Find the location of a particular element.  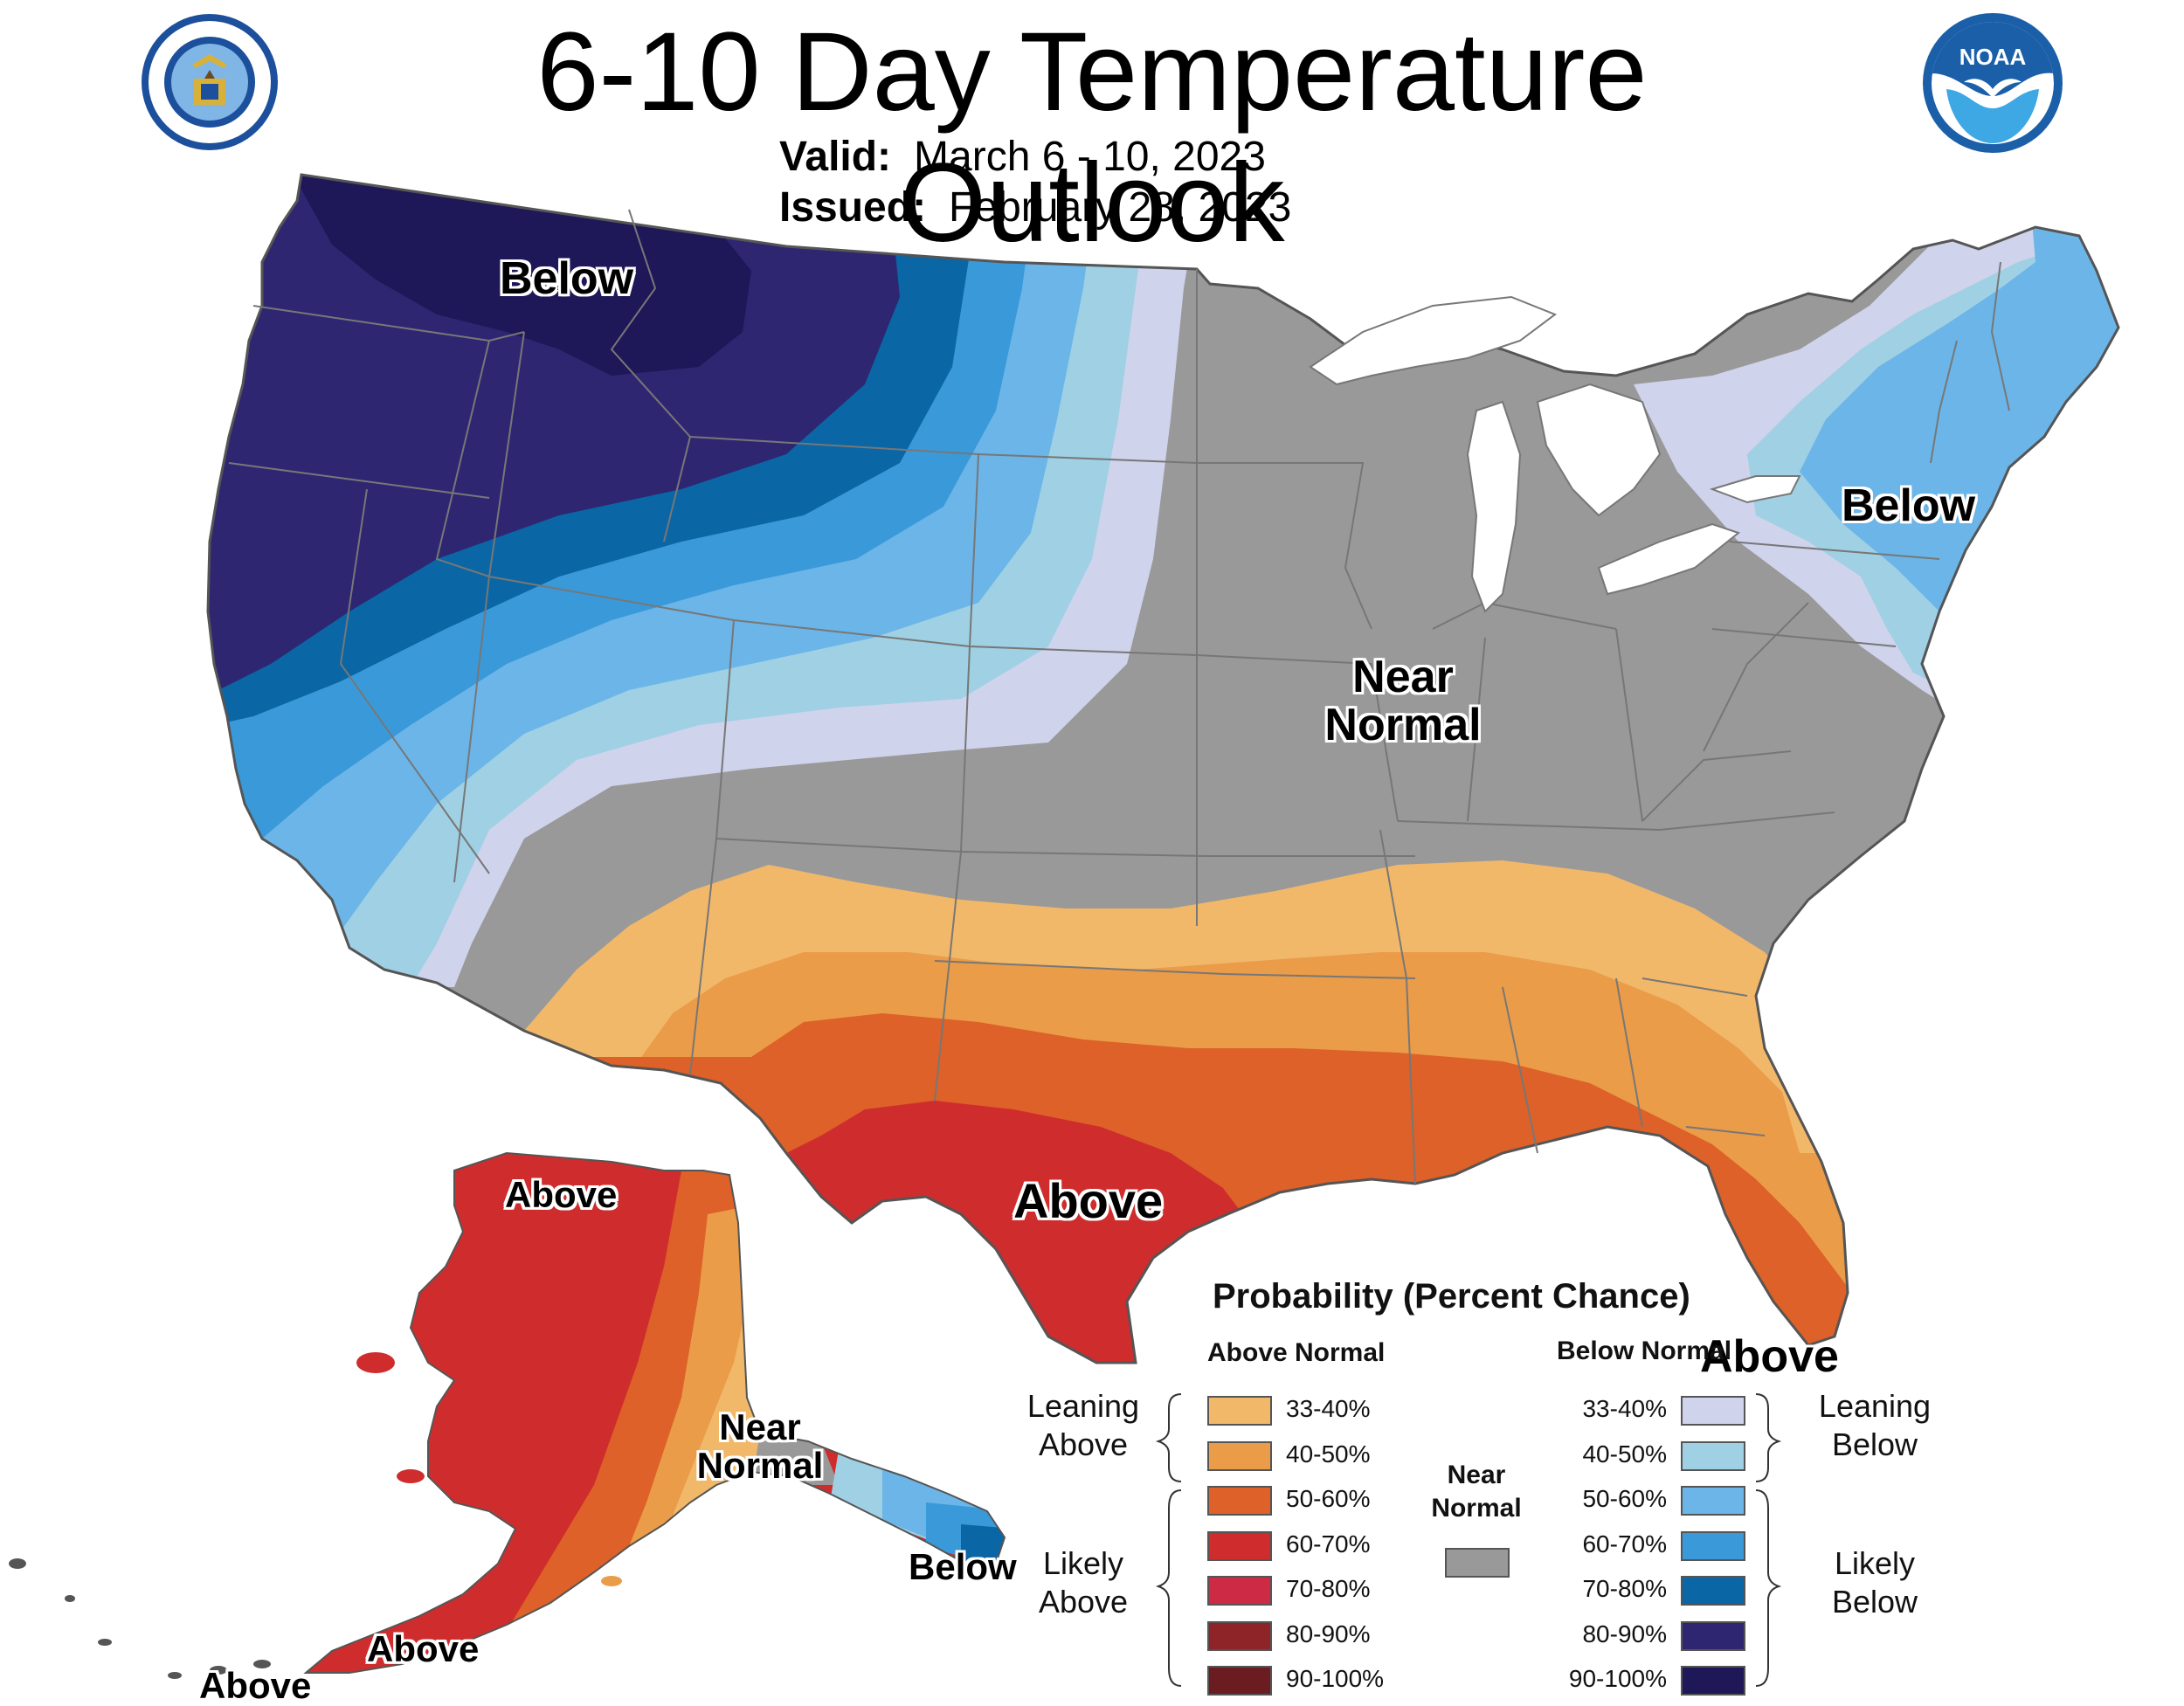

likely-above-line2: Above is located at coordinates (1083, 1602).